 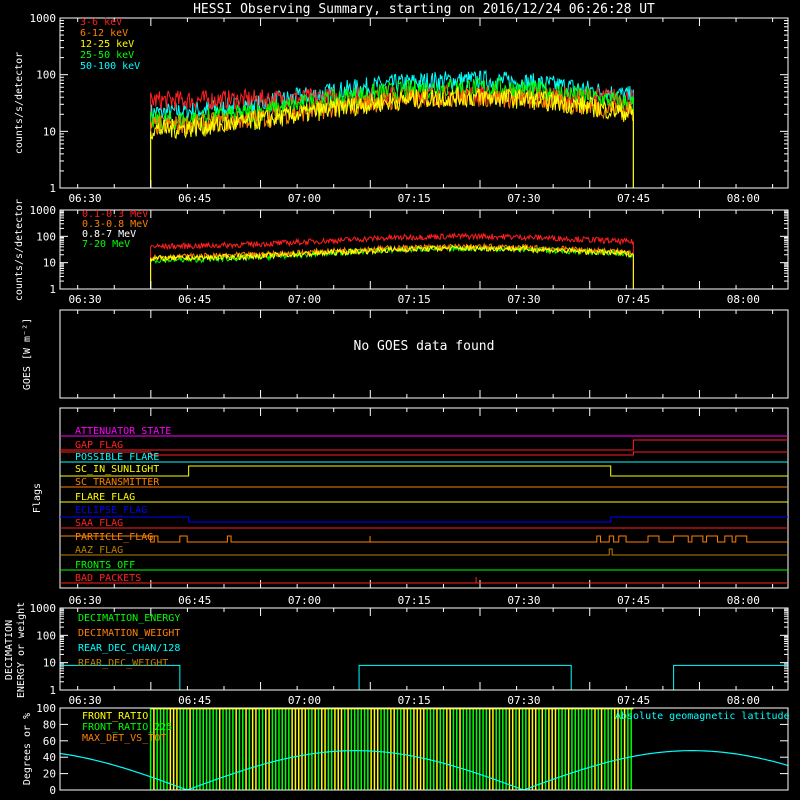 I want to click on gamma-xtick-label: 07:00, so click(x=304, y=299).